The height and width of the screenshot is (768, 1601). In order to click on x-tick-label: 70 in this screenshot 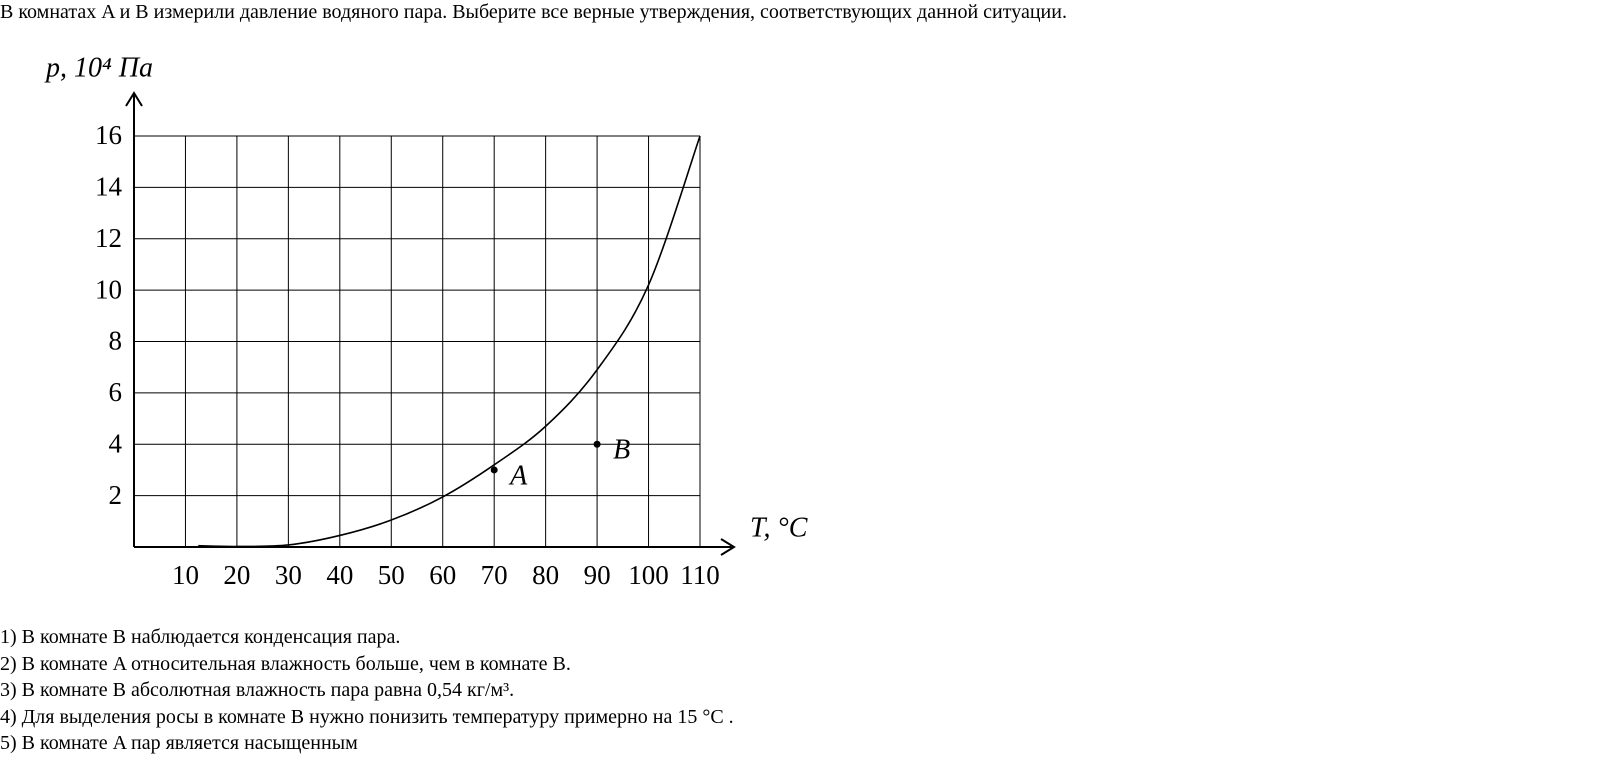, I will do `click(494, 575)`.